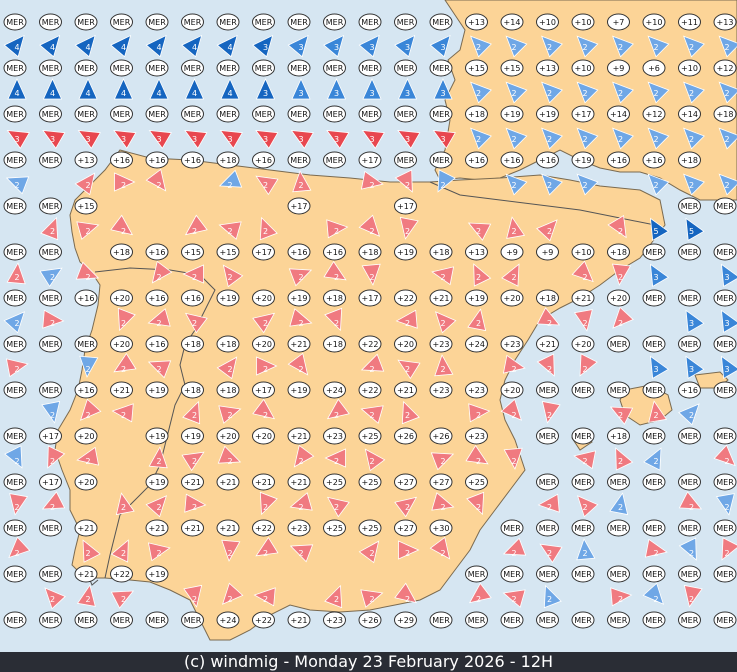 This screenshot has height=672, width=737. What do you see at coordinates (441, 344) in the screenshot?
I see `temperature-label: +23` at bounding box center [441, 344].